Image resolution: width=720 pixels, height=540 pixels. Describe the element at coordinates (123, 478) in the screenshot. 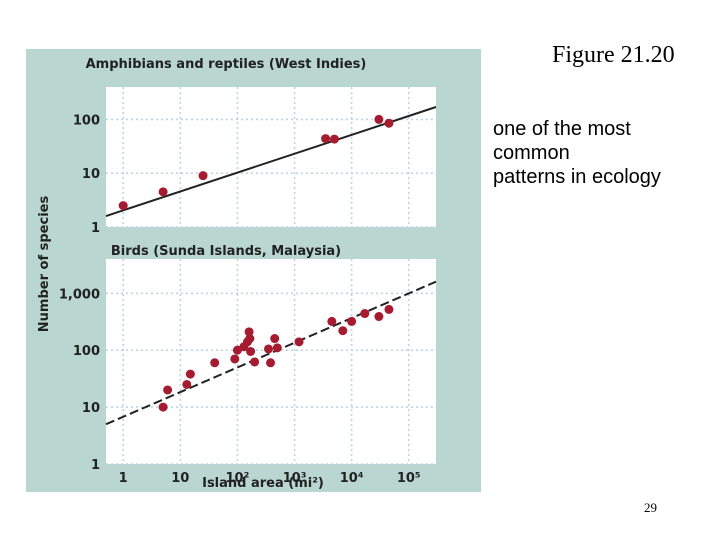

I see `x-tick-label: 1` at that location.